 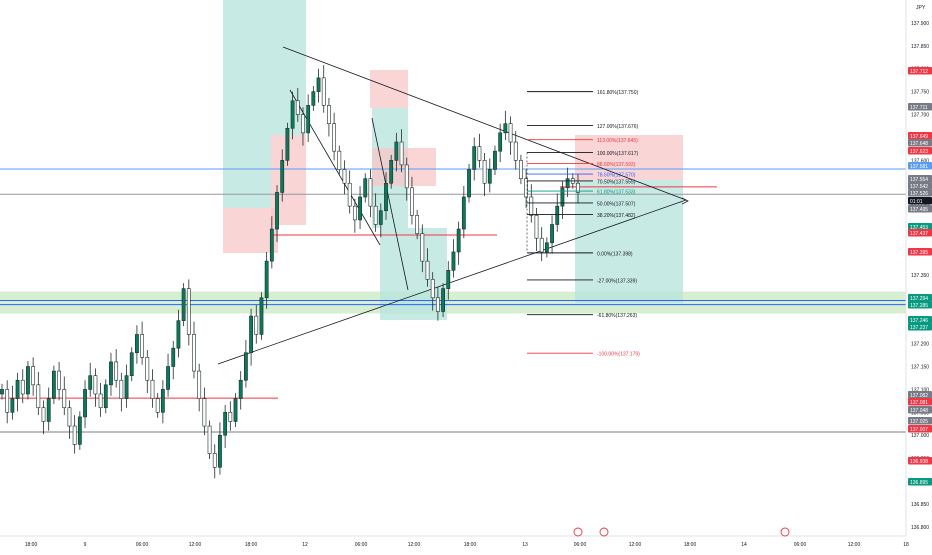 What do you see at coordinates (604, 532) in the screenshot?
I see `alert-clock-icon` at bounding box center [604, 532].